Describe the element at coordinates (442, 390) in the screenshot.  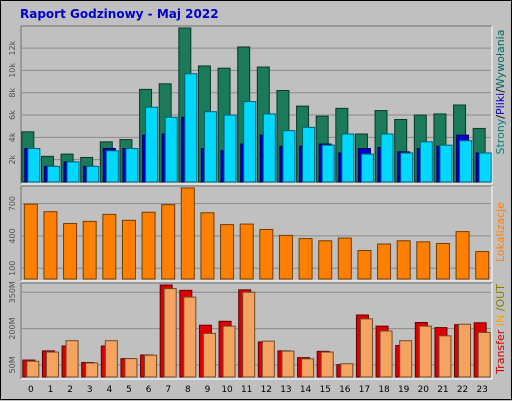
I see `x-tick-label: 21` at that location.